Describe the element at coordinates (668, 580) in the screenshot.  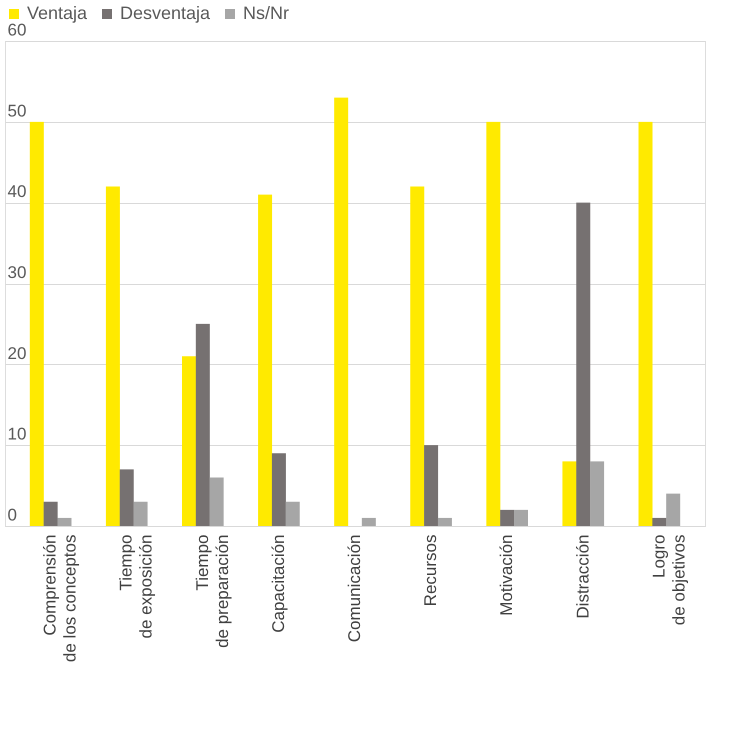
I see `x-tick-label: Logro de objetivos` at that location.